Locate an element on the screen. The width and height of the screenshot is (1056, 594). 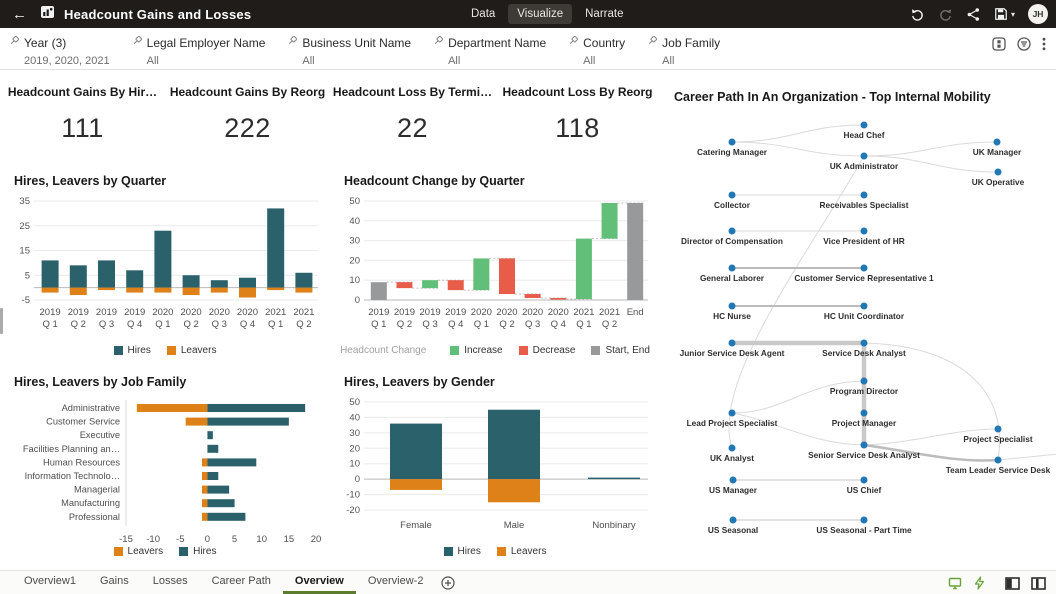
avatar: JH is located at coordinates (1038, 14).